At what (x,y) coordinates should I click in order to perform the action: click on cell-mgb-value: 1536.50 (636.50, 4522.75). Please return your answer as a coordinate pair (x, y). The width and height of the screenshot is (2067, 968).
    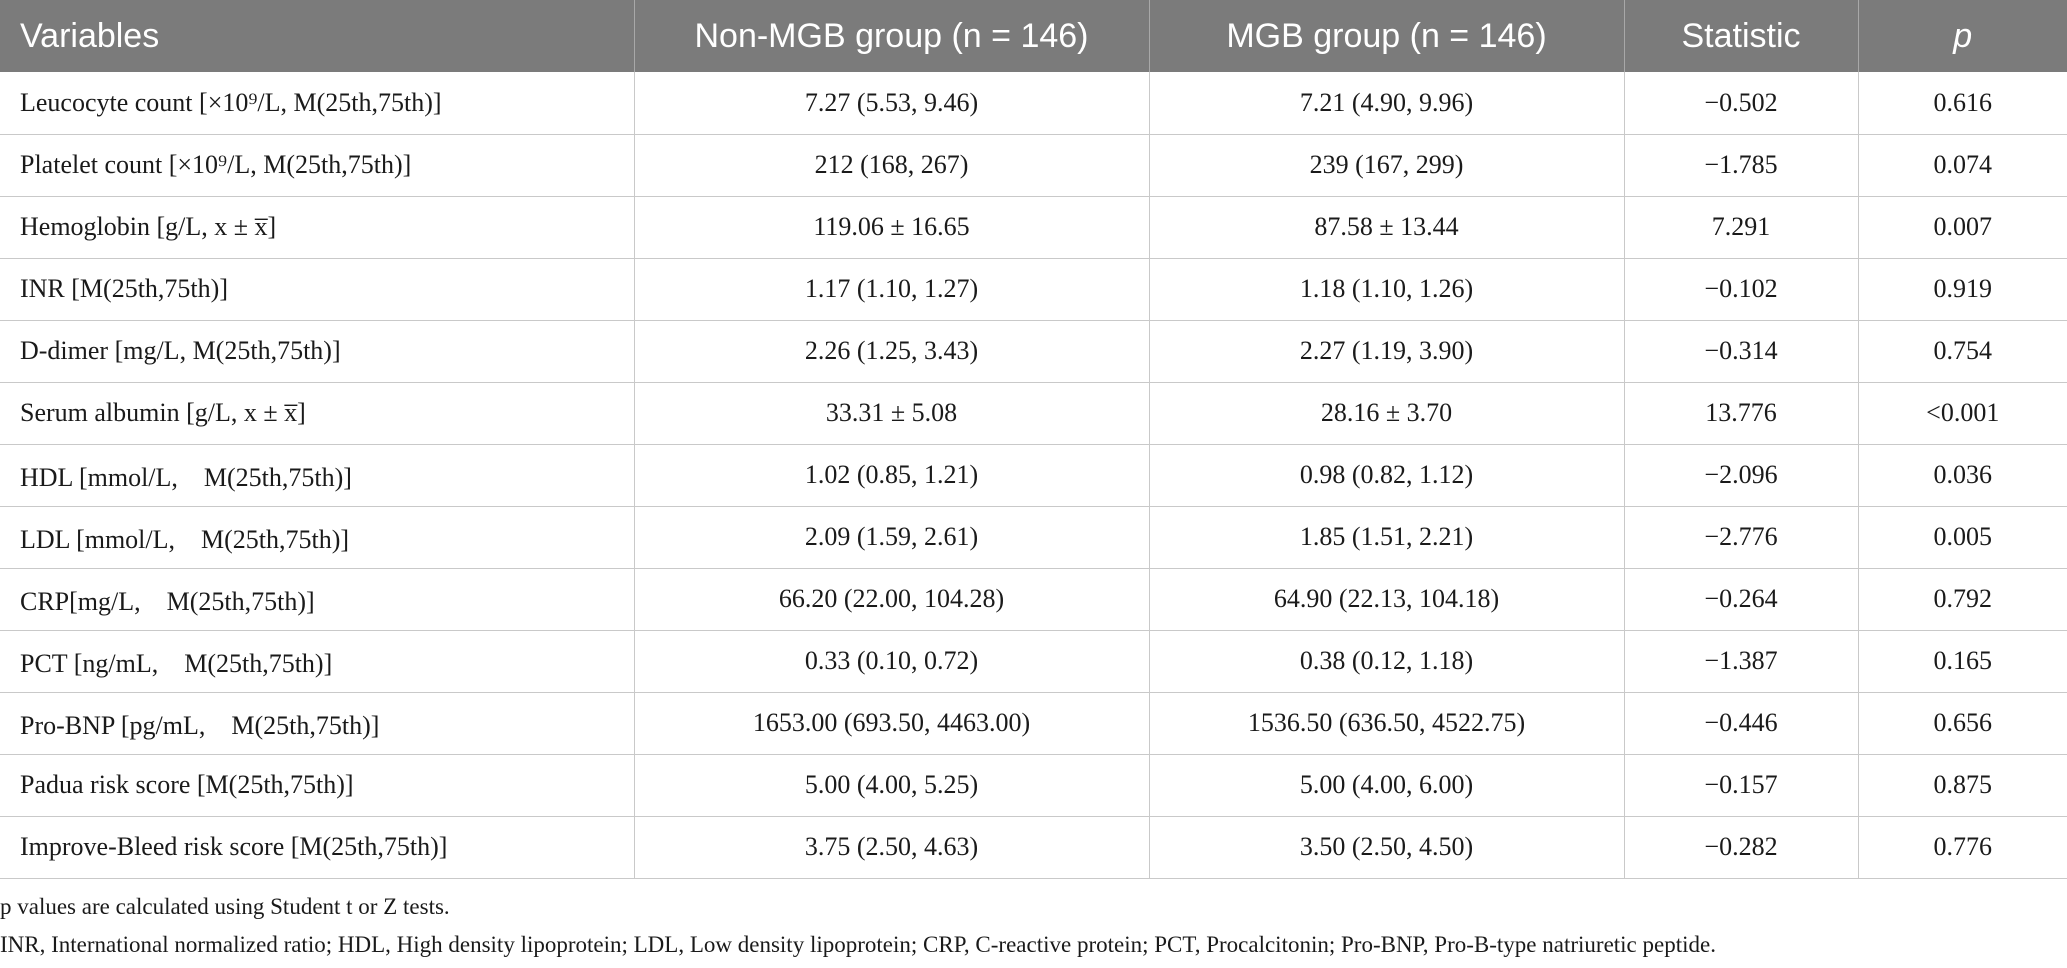
    Looking at the image, I should click on (1387, 723).